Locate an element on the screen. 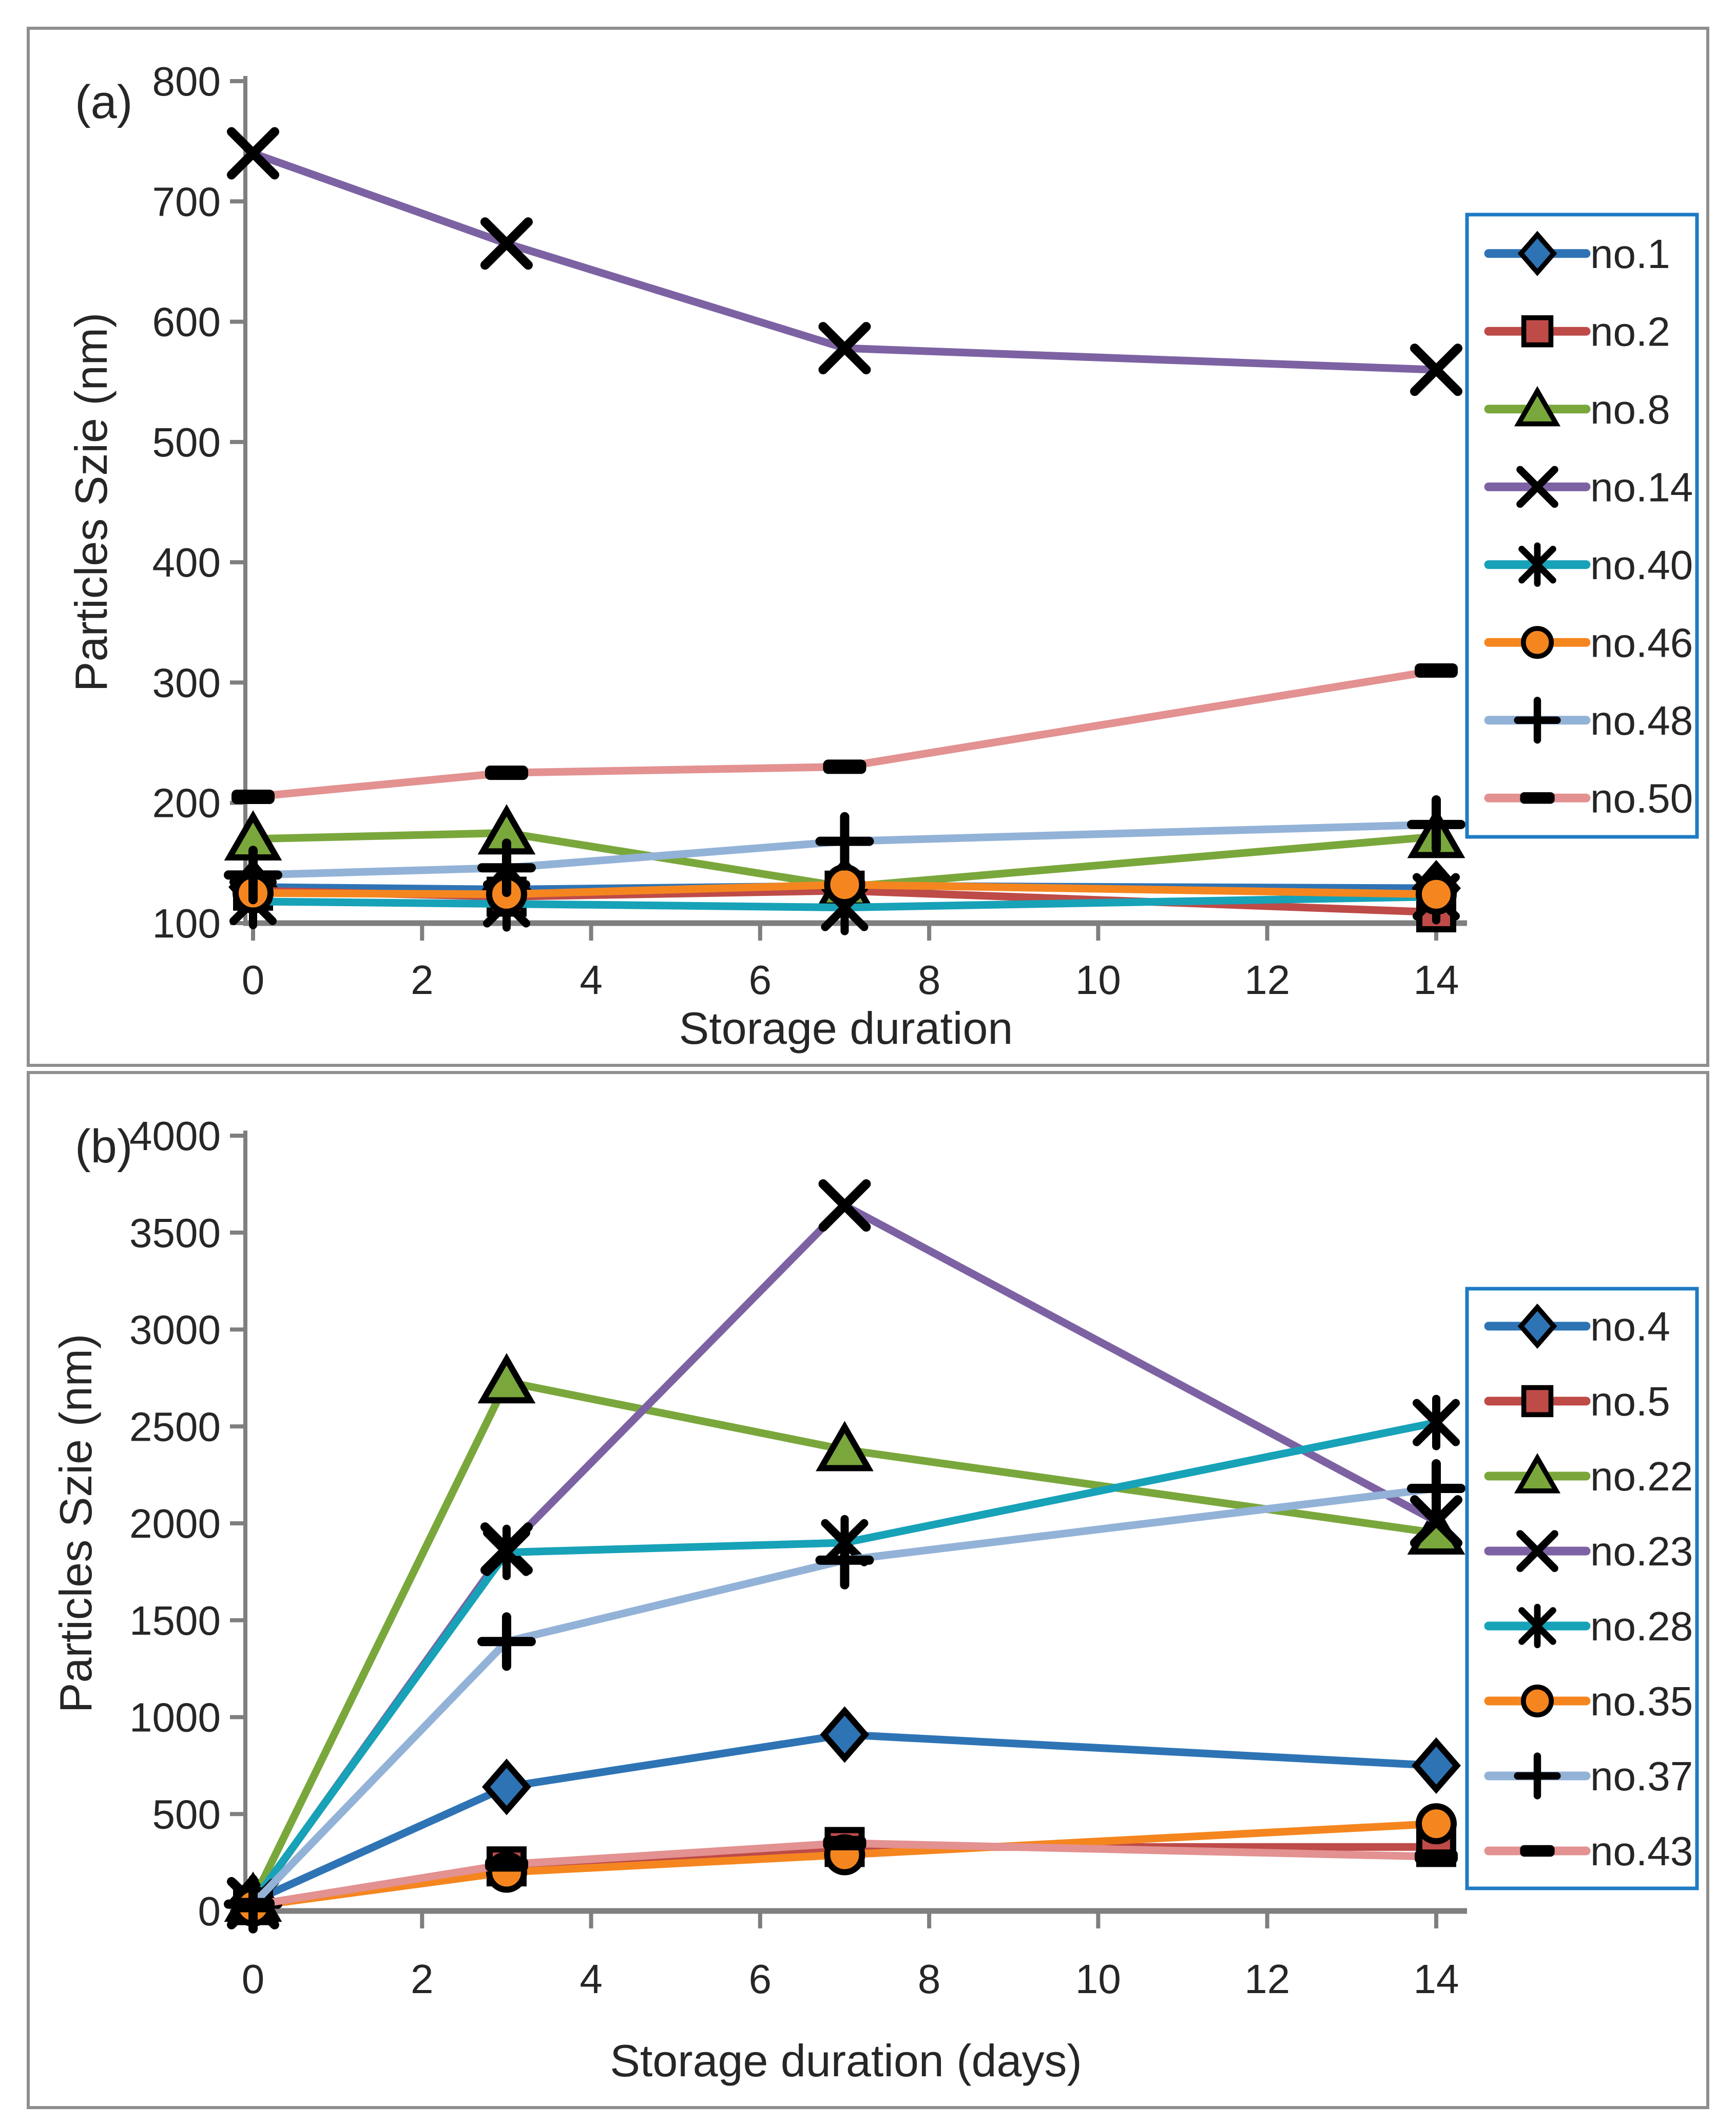 This screenshot has height=2123, width=1736. legend-label-no.4: no.4 is located at coordinates (1630, 1326).